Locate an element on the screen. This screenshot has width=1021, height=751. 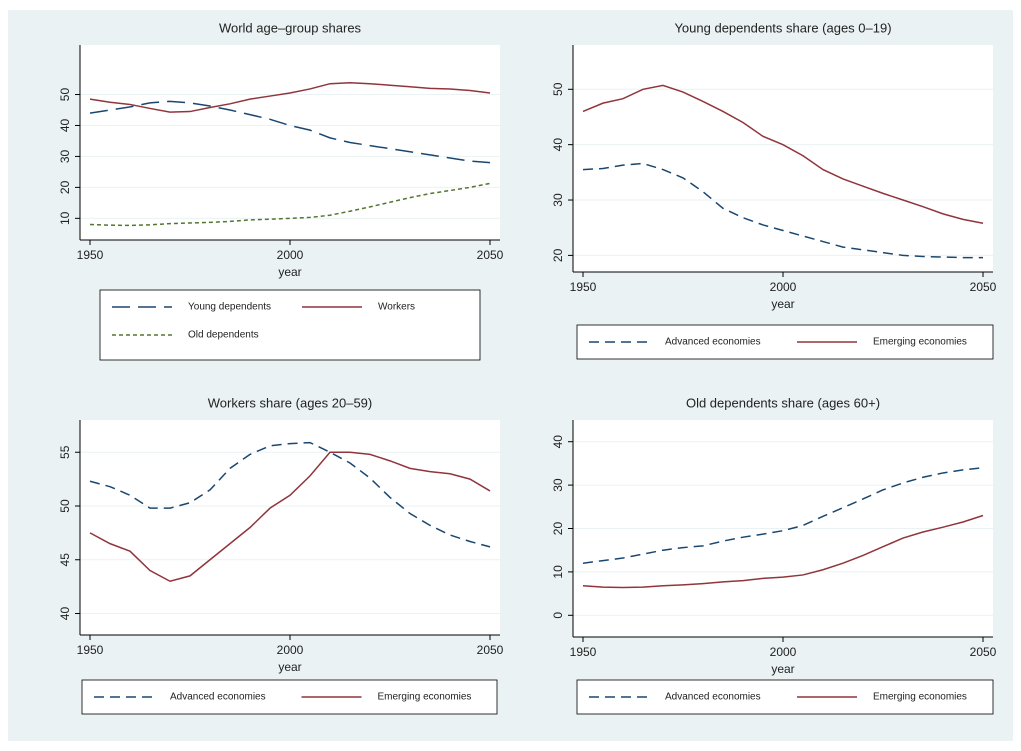
y-tick-label: 55 is located at coordinates (65, 452).